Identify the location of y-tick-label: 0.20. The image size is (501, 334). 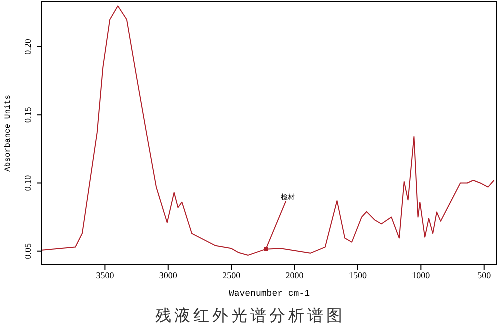
(28, 46).